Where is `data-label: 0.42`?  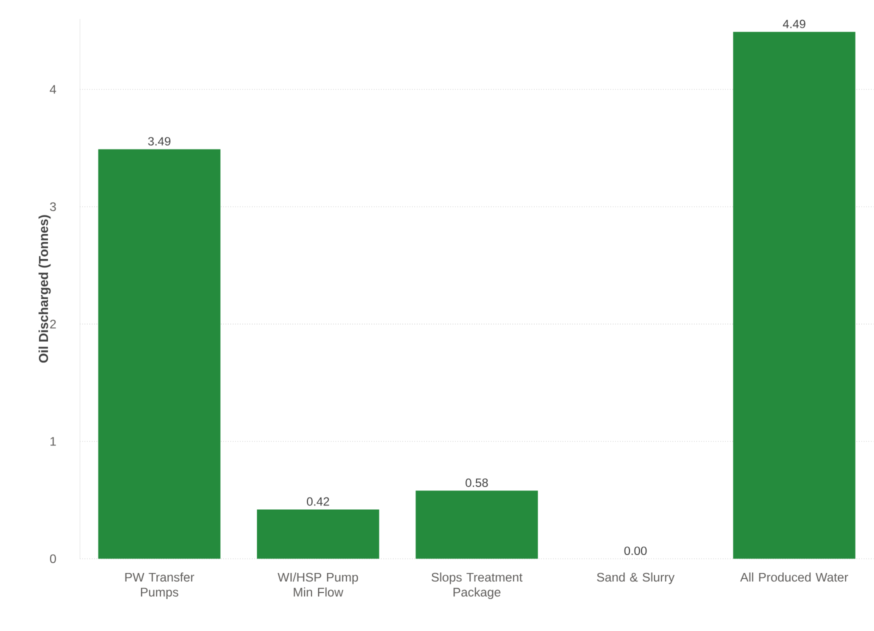 data-label: 0.42 is located at coordinates (318, 501).